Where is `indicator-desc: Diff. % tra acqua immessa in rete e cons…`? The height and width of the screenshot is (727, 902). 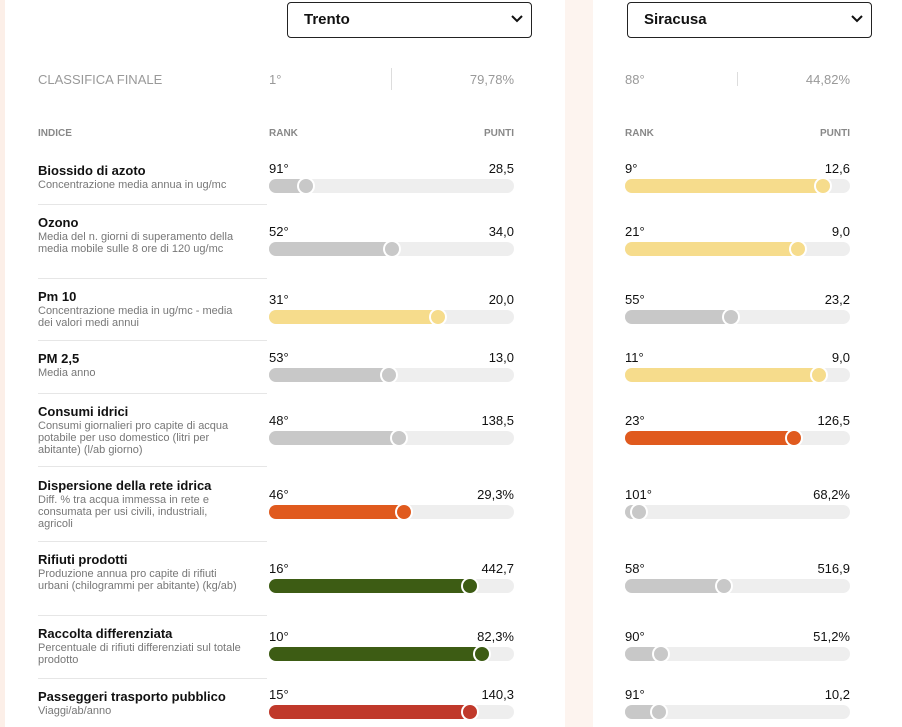
indicator-desc: Diff. % tra acqua immessa in rete e cons… is located at coordinates (123, 512).